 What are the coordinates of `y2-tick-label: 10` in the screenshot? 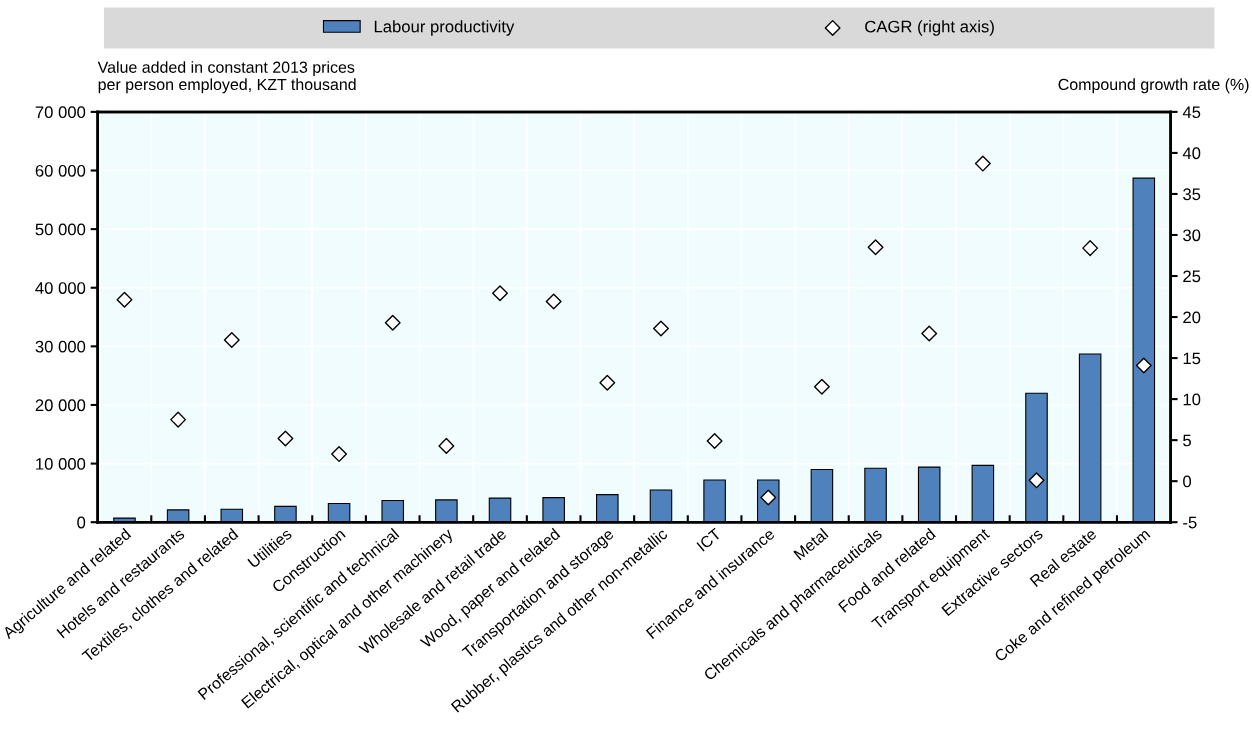 It's located at (1192, 399).